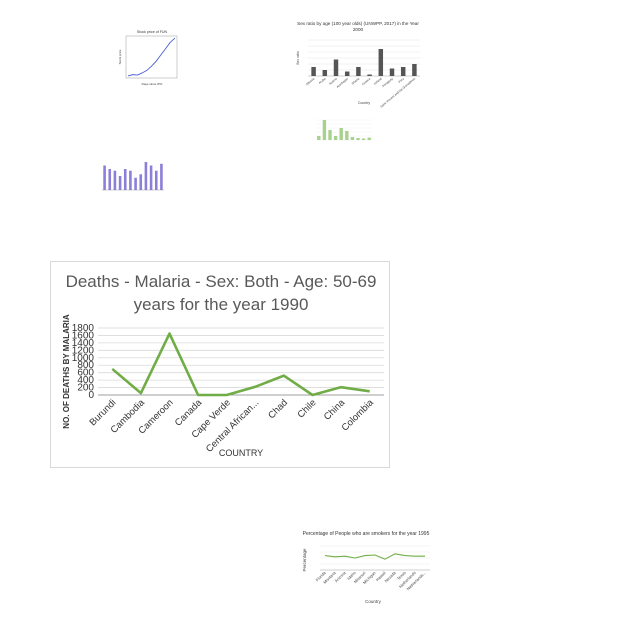  What do you see at coordinates (343, 82) in the screenshot?
I see `x-tick-label: Azerbaijan` at bounding box center [343, 82].